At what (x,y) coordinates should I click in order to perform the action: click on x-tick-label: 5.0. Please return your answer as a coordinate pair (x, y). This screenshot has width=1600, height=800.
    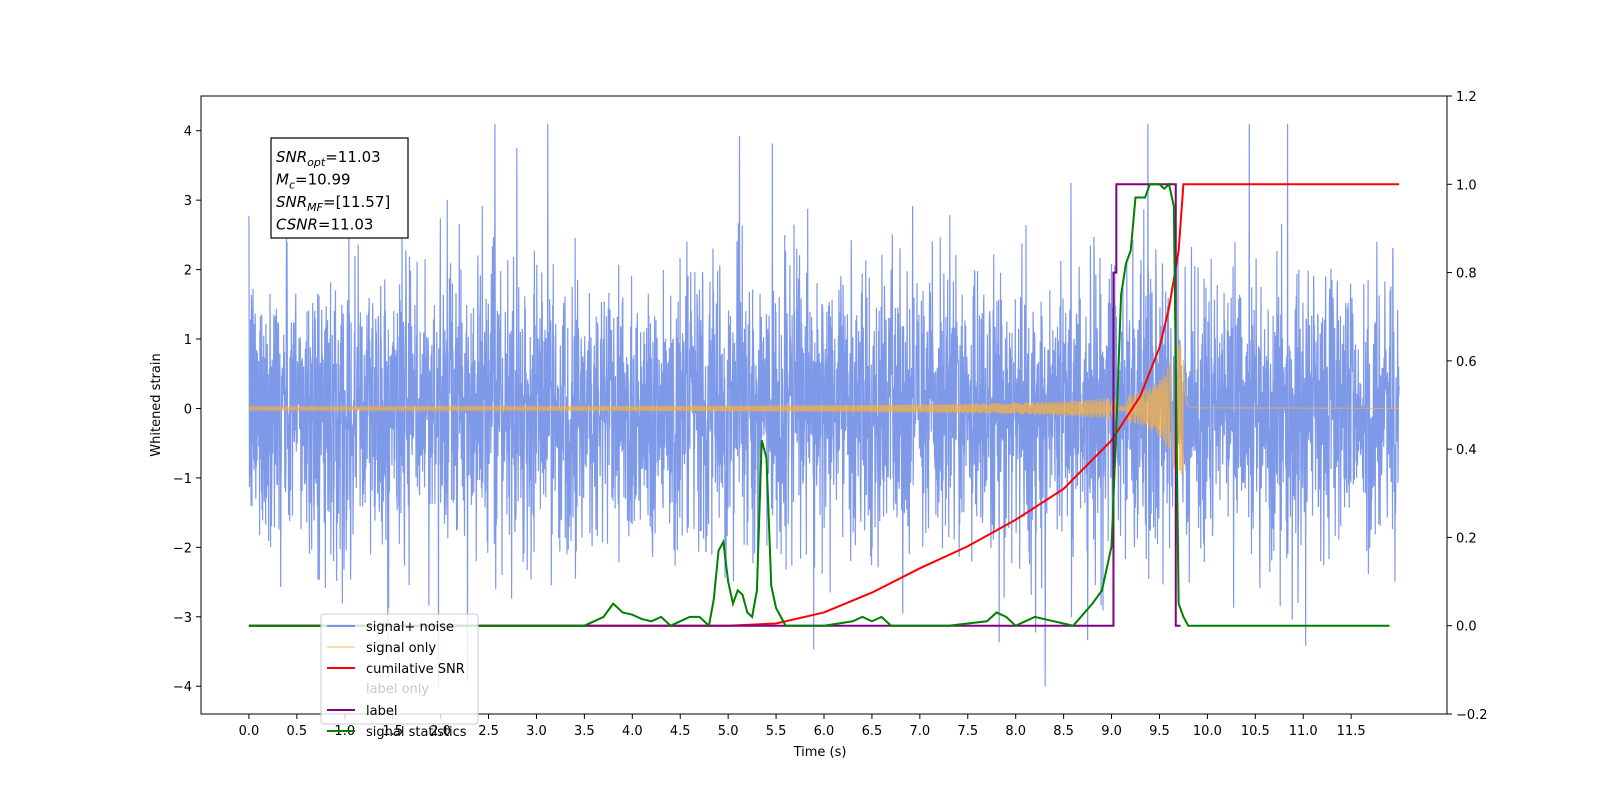
    Looking at the image, I should click on (728, 731).